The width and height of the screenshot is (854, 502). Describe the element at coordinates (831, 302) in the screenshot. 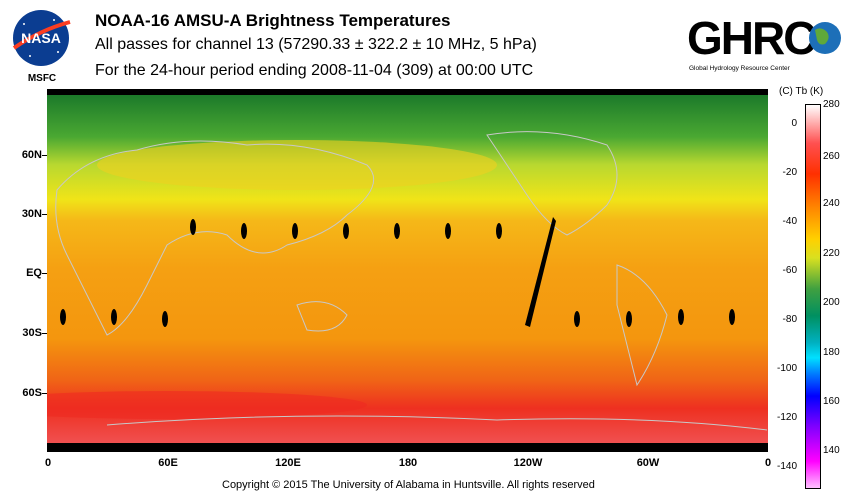

I see `colorbar-kelvin-tick: 200` at that location.